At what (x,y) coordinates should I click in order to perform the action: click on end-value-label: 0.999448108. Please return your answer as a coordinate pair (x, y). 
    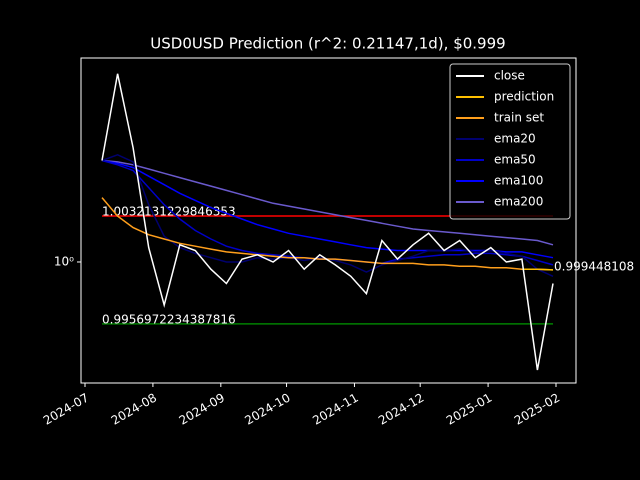
    Looking at the image, I should click on (594, 266).